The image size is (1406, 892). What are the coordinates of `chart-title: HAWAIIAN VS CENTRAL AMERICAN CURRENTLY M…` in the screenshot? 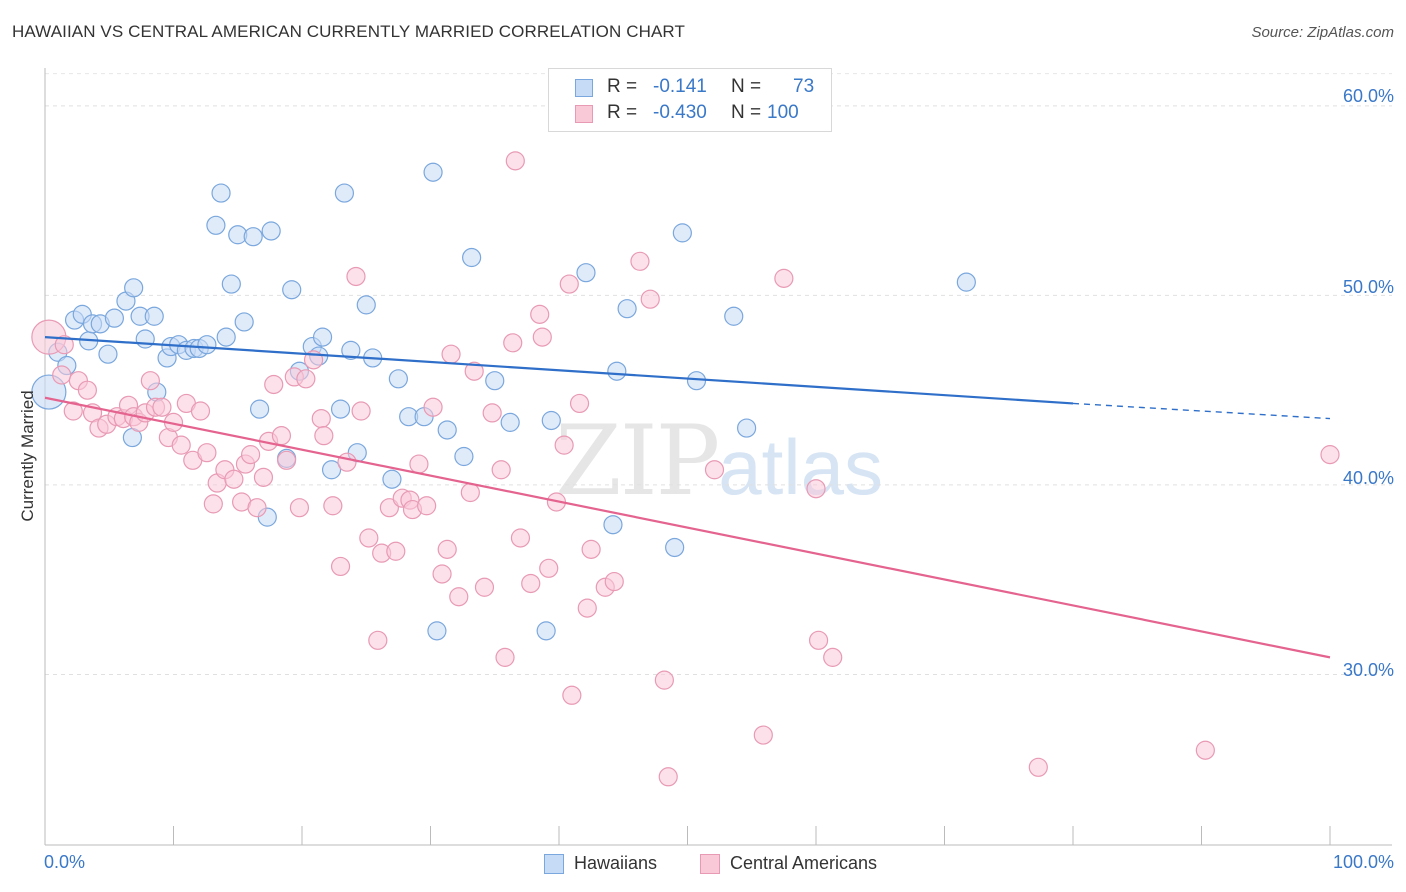 It's located at (348, 31).